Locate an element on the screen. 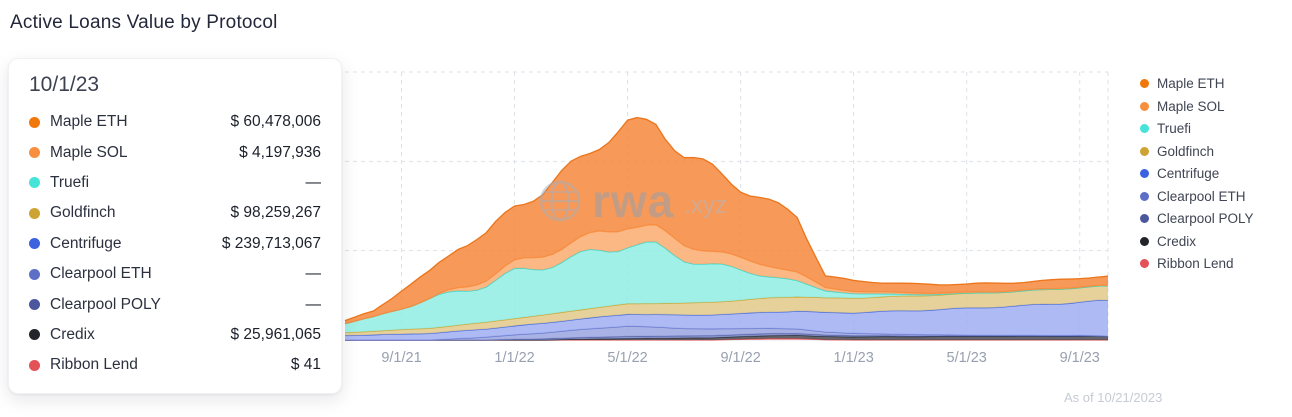  series-value: $ 98,259,267 is located at coordinates (275, 213).